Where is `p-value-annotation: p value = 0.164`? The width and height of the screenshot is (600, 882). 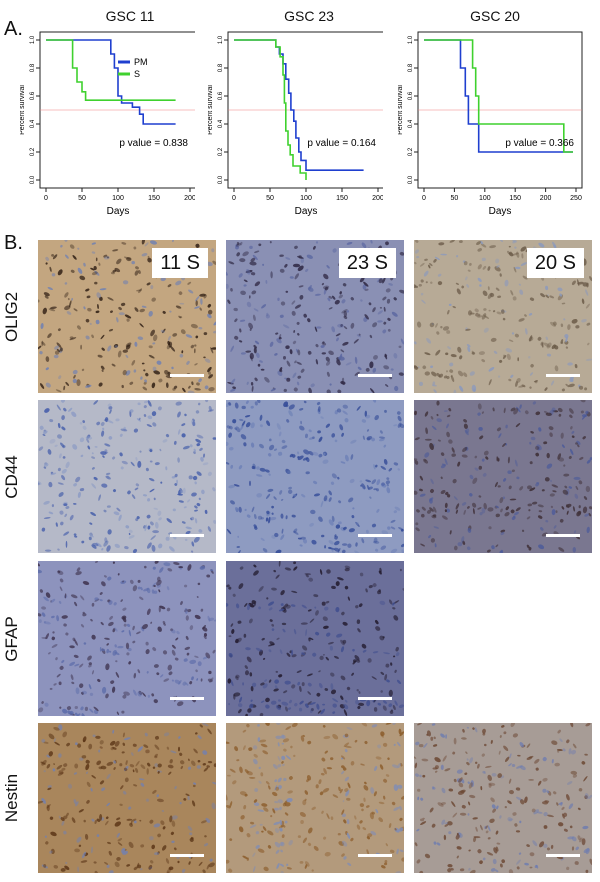 p-value-annotation: p value = 0.164 is located at coordinates (341, 143).